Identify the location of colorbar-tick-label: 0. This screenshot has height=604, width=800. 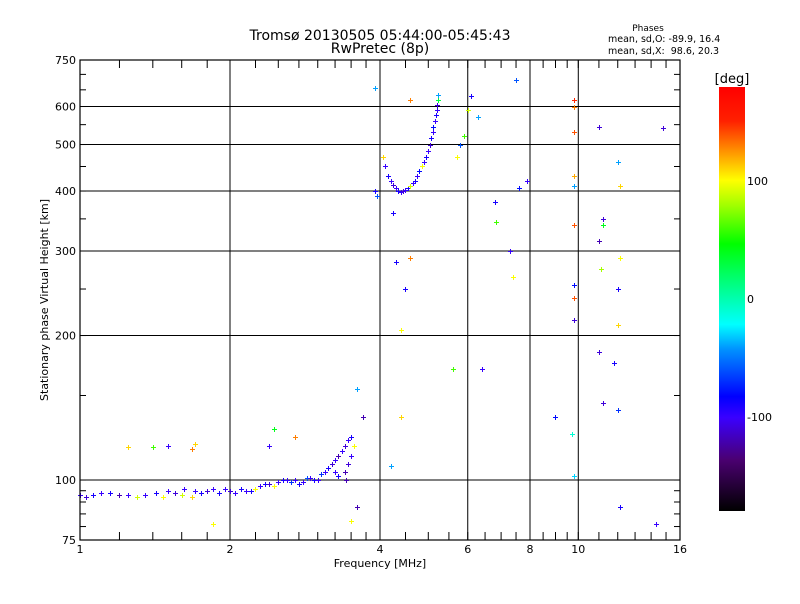
(750, 299).